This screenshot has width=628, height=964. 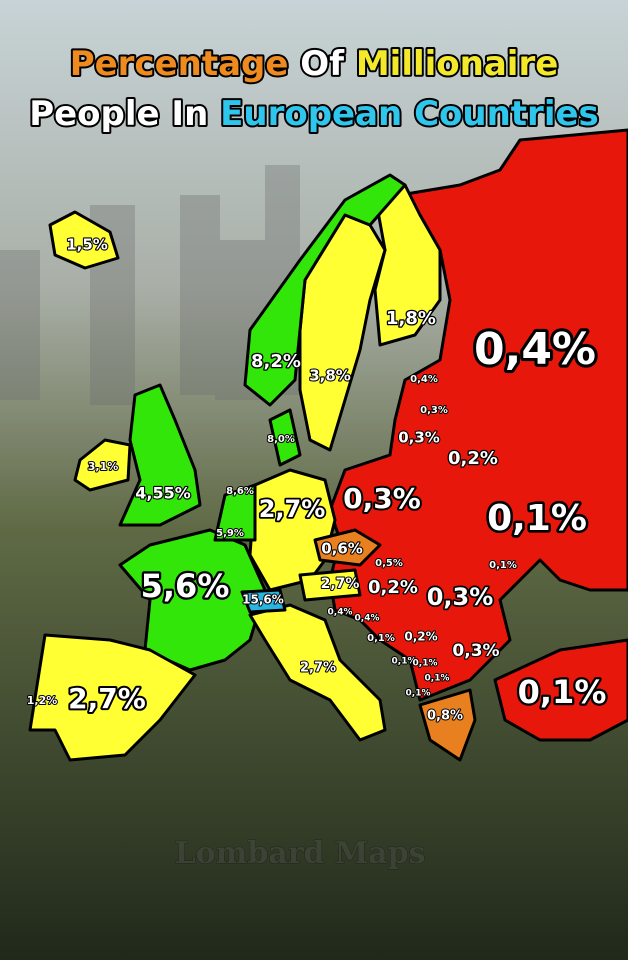 What do you see at coordinates (235, 512) in the screenshot?
I see `region-benelux` at bounding box center [235, 512].